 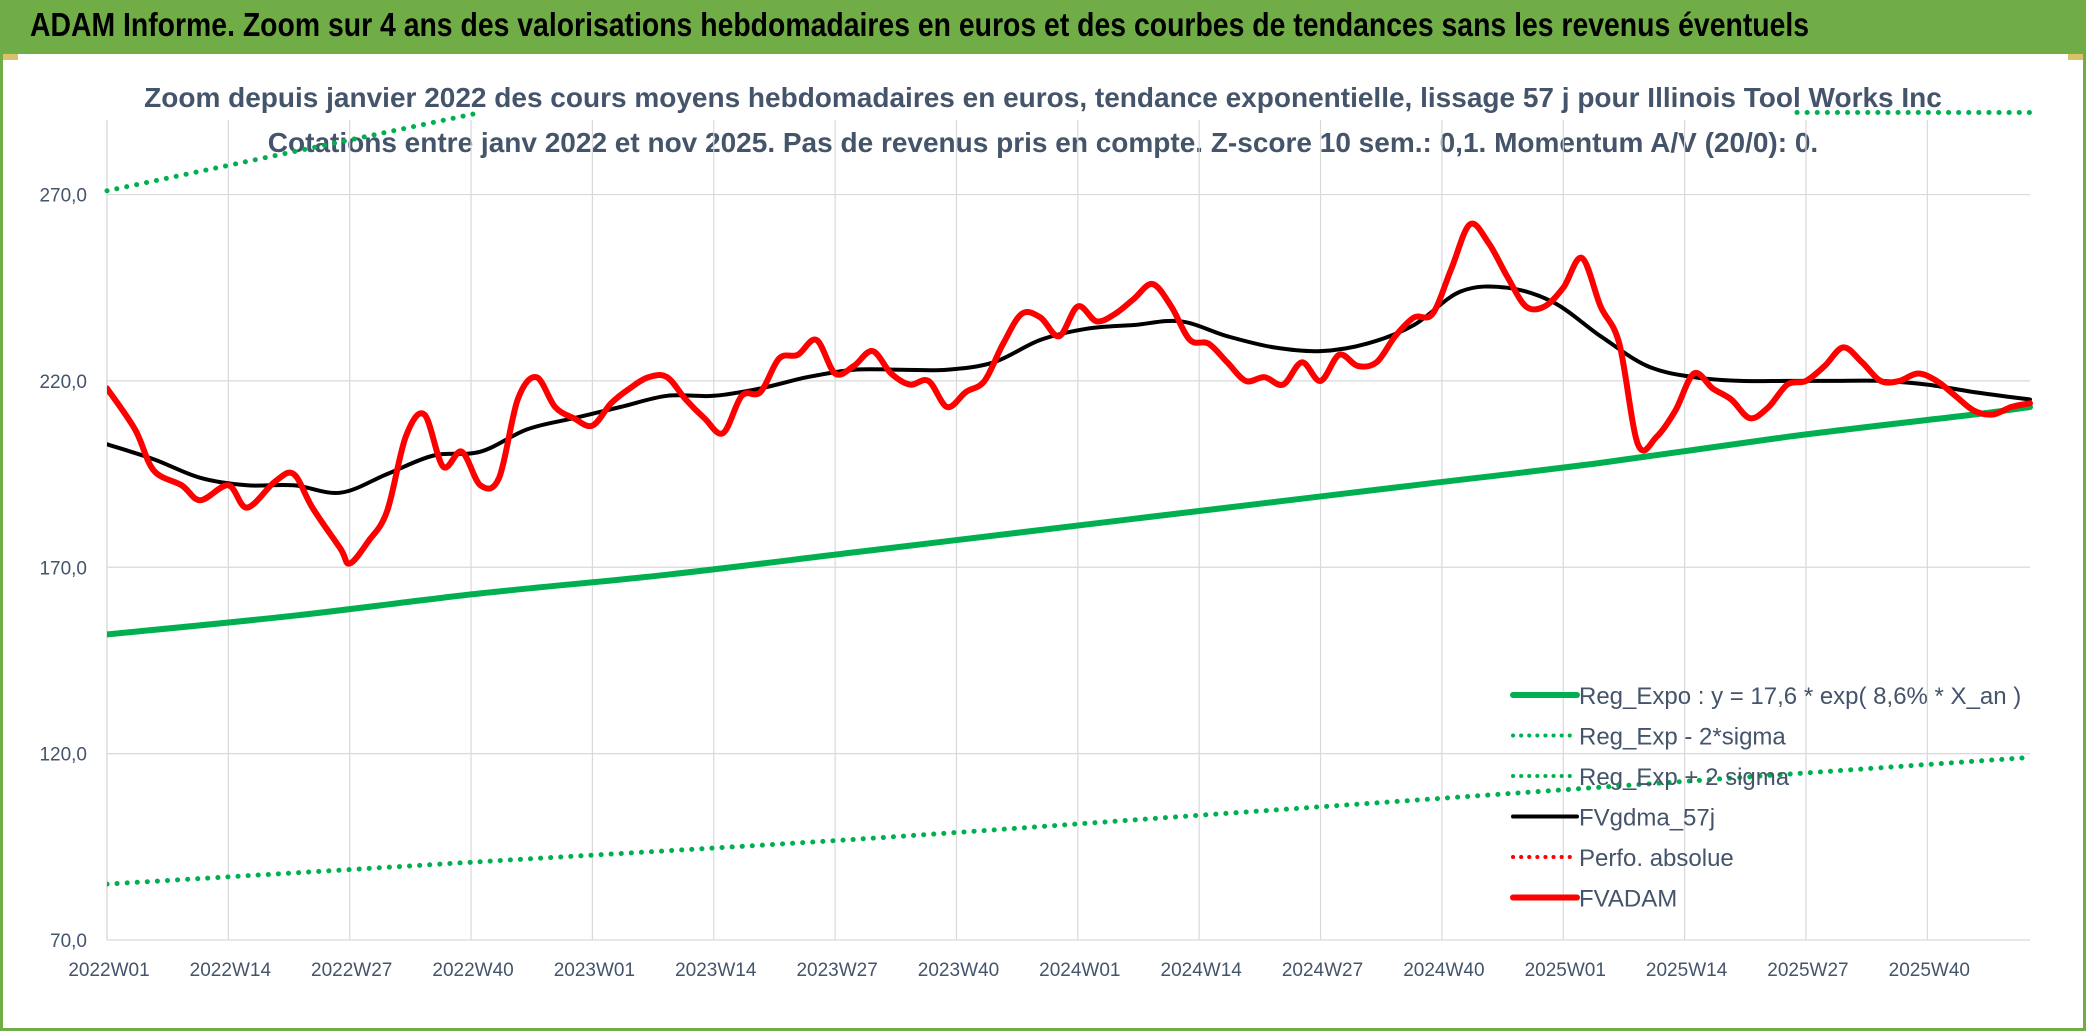 What do you see at coordinates (63, 196) in the screenshot?
I see `y-tick-label: 270,0` at bounding box center [63, 196].